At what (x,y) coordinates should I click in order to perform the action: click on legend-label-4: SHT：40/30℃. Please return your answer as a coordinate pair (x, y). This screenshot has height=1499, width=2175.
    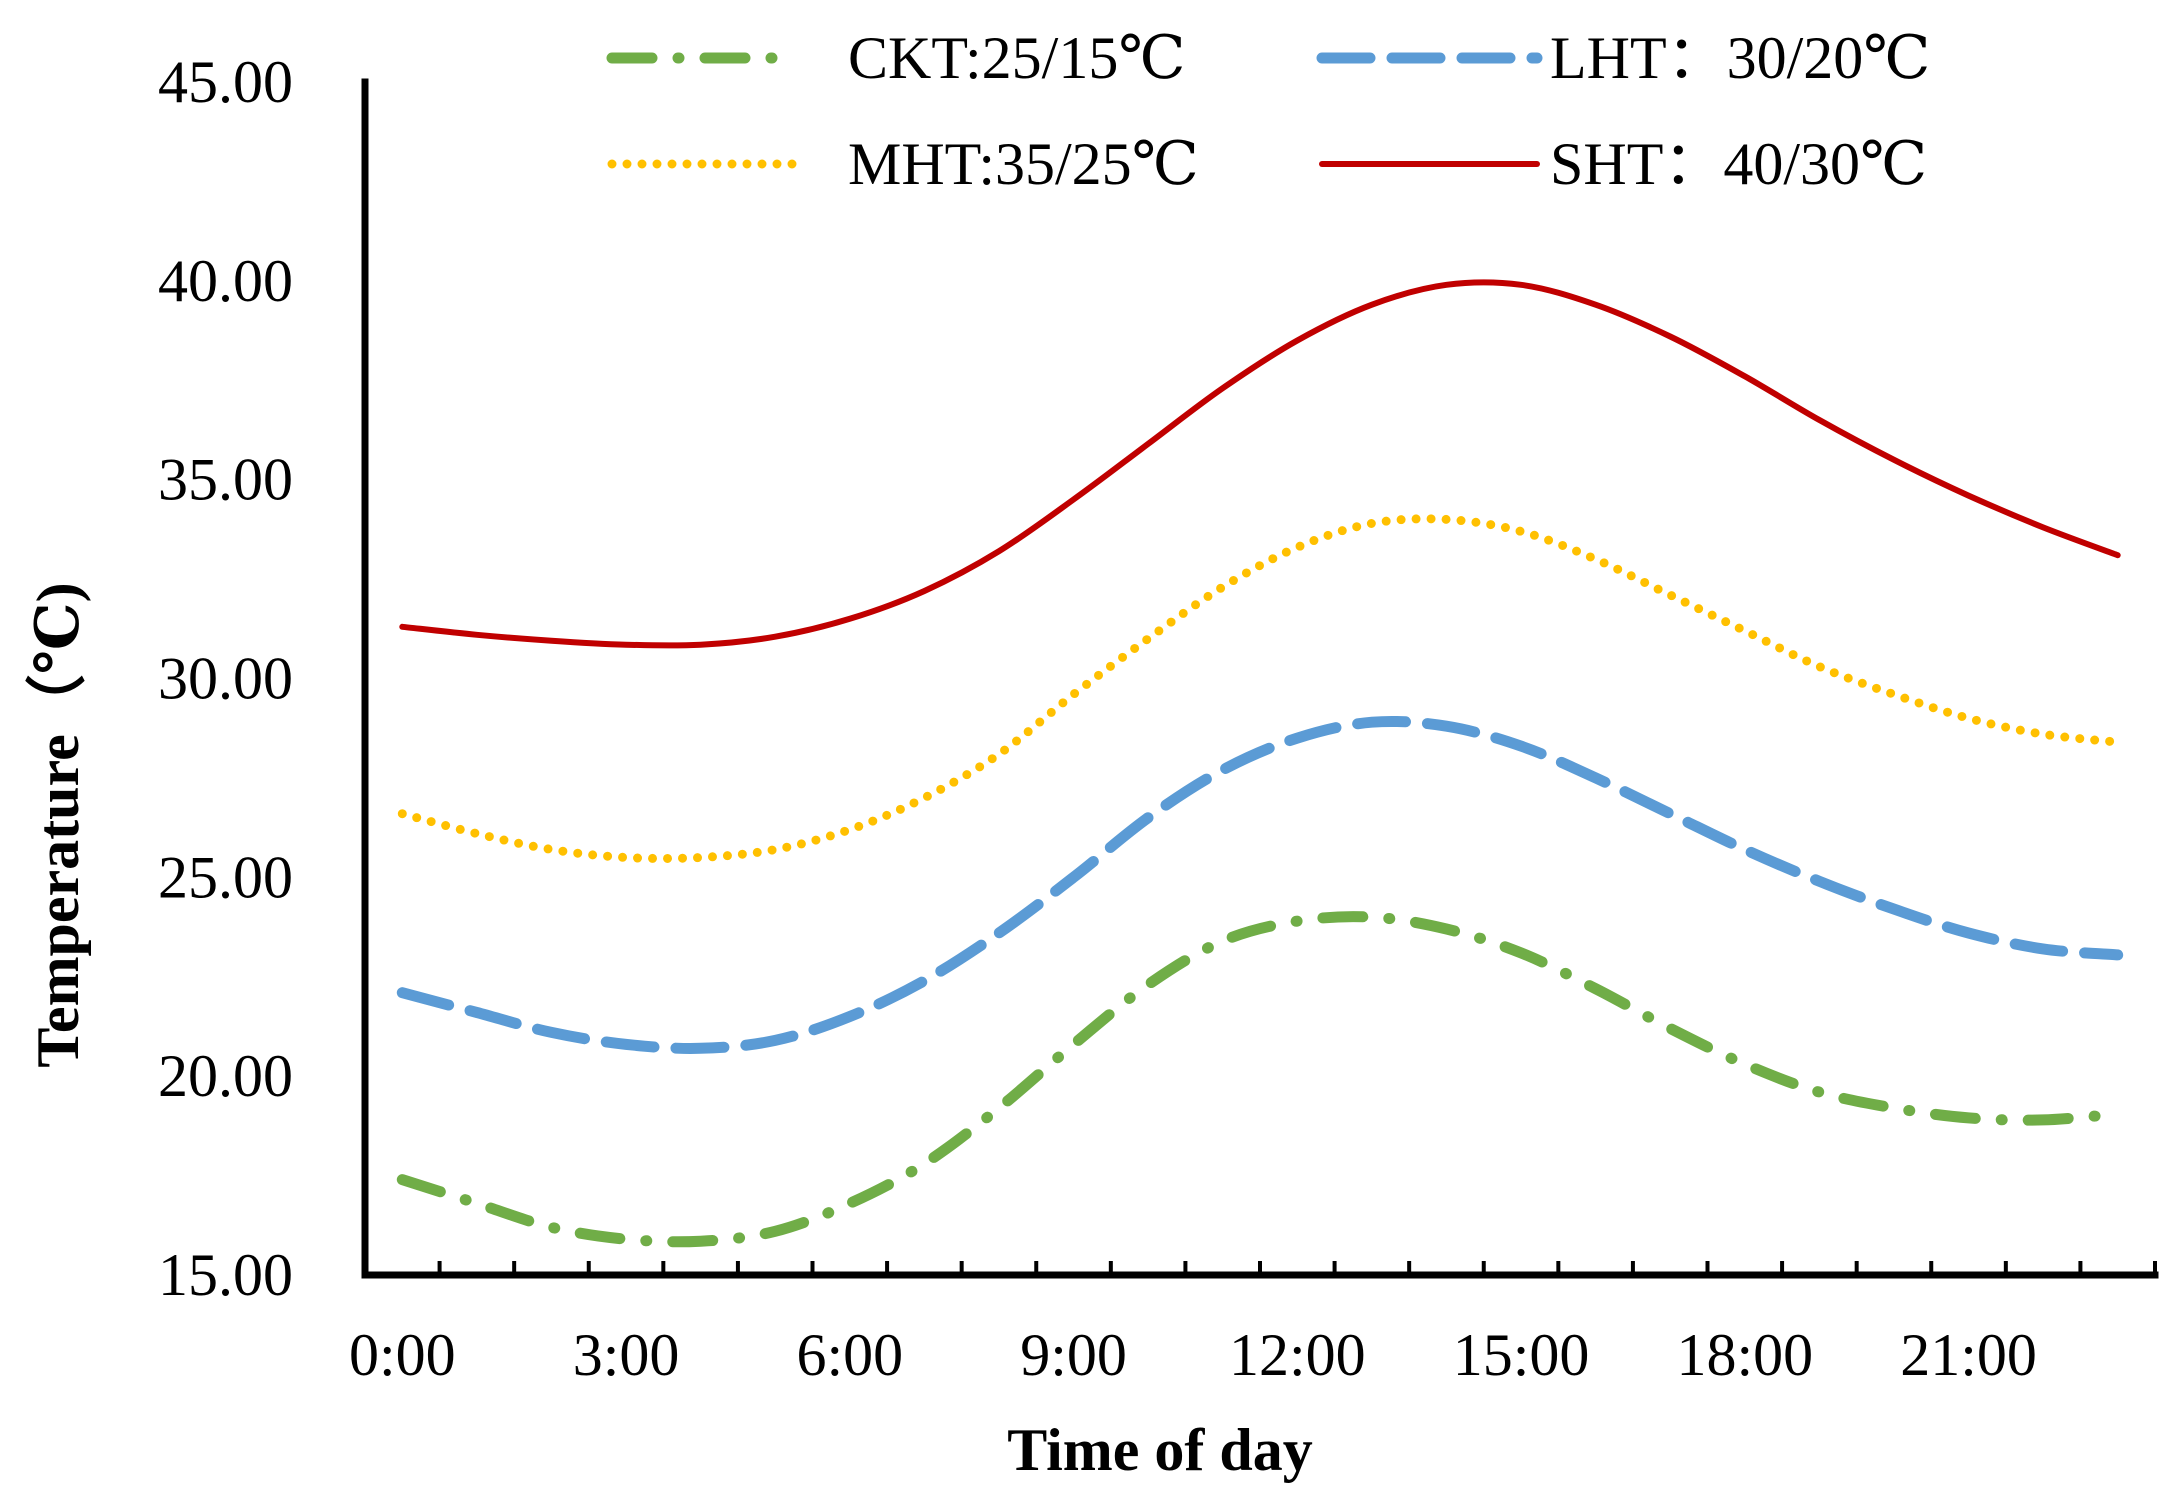
    Looking at the image, I should click on (1738, 164).